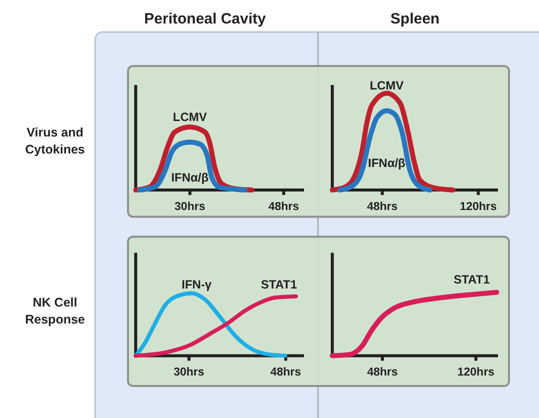 The height and width of the screenshot is (418, 539). Describe the element at coordinates (55, 140) in the screenshot. I see `y-axis-title: Virus and Cytokines` at that location.